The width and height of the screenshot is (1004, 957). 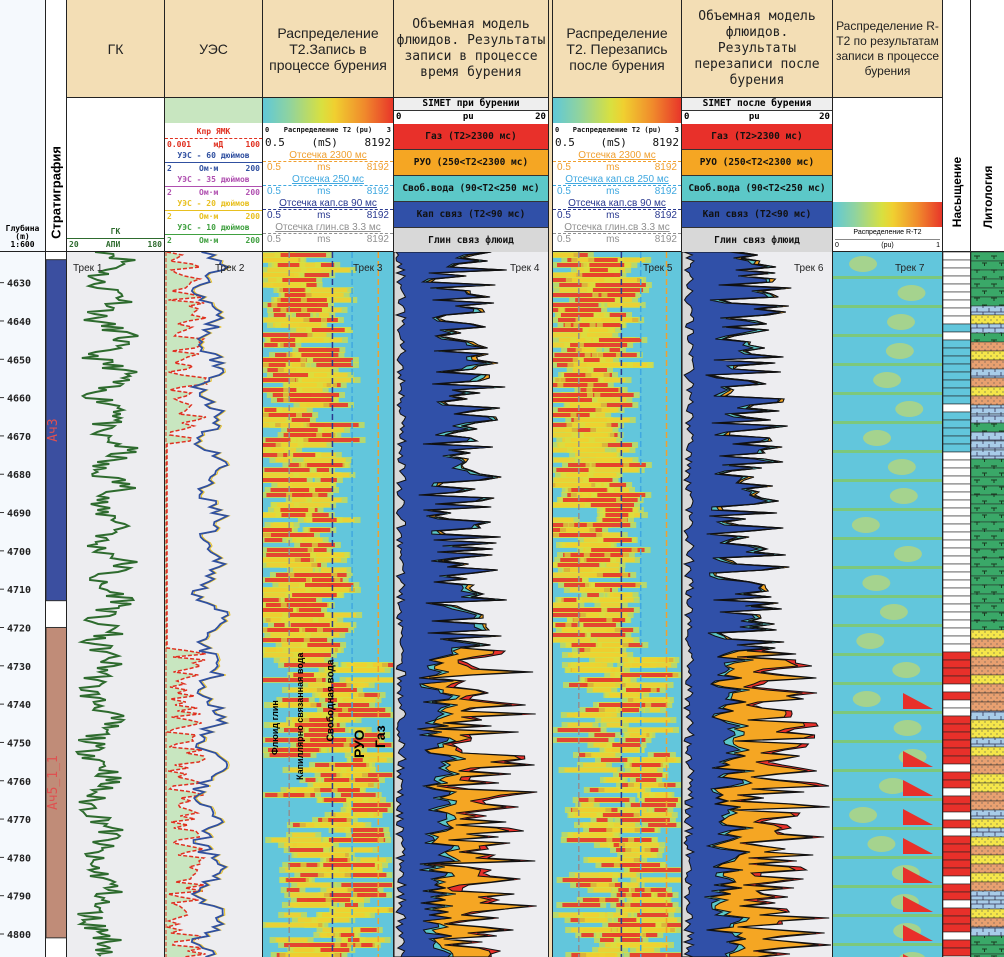 I want to click on rt2-track, so click(x=887, y=604).